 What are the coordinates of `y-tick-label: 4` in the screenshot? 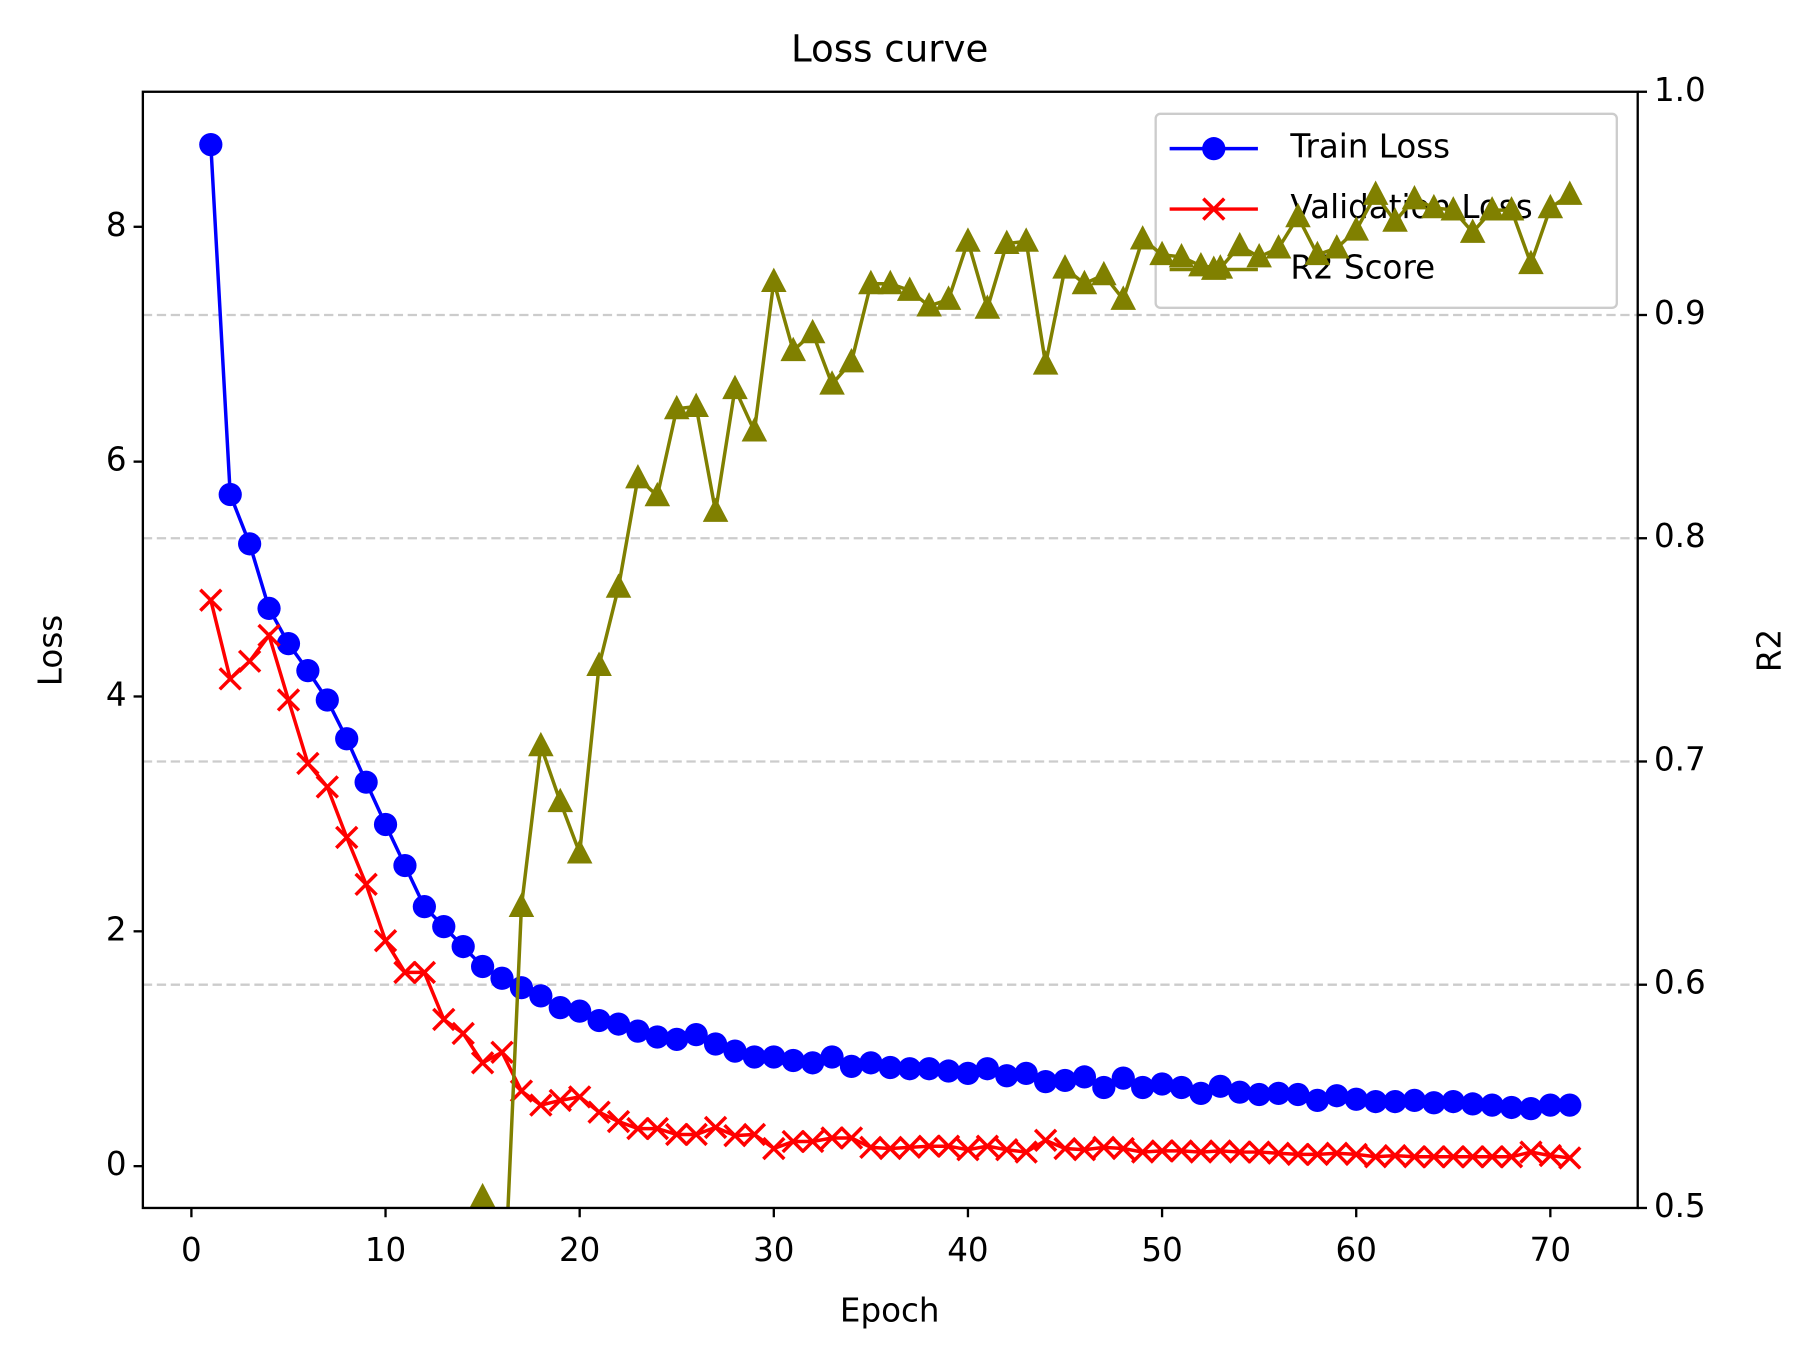 It's located at (116, 694).